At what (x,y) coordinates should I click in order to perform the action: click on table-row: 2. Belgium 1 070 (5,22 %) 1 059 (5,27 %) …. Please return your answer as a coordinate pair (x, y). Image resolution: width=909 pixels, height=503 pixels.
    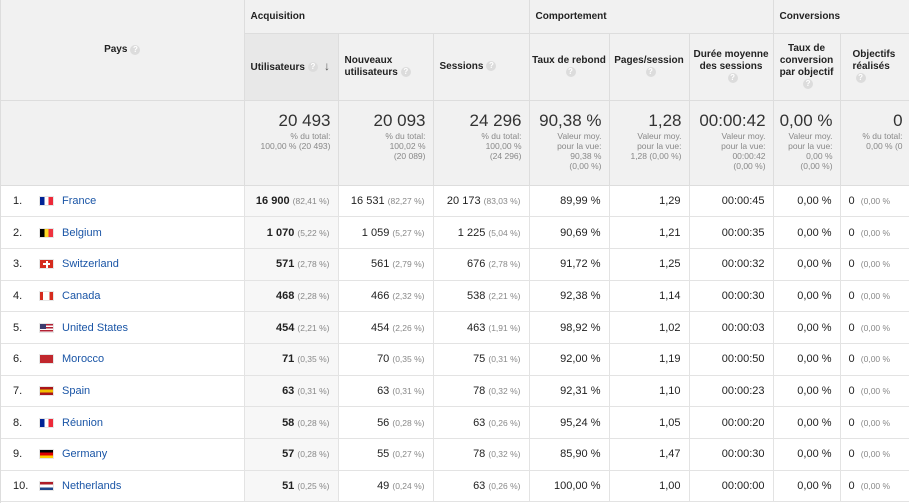
    Looking at the image, I should click on (455, 232).